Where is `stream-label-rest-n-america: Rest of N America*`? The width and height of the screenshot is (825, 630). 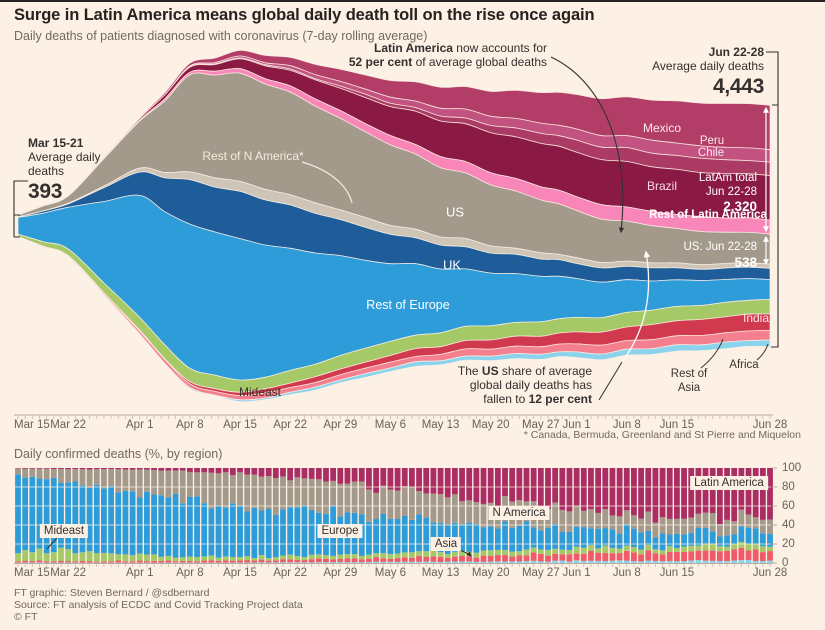
stream-label-rest-n-america: Rest of N America* is located at coordinates (253, 156).